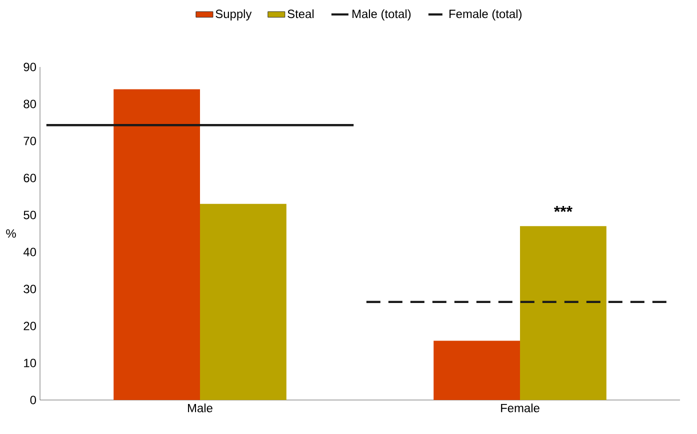 The width and height of the screenshot is (697, 434). What do you see at coordinates (30, 67) in the screenshot?
I see `y-tick-label: 90` at bounding box center [30, 67].